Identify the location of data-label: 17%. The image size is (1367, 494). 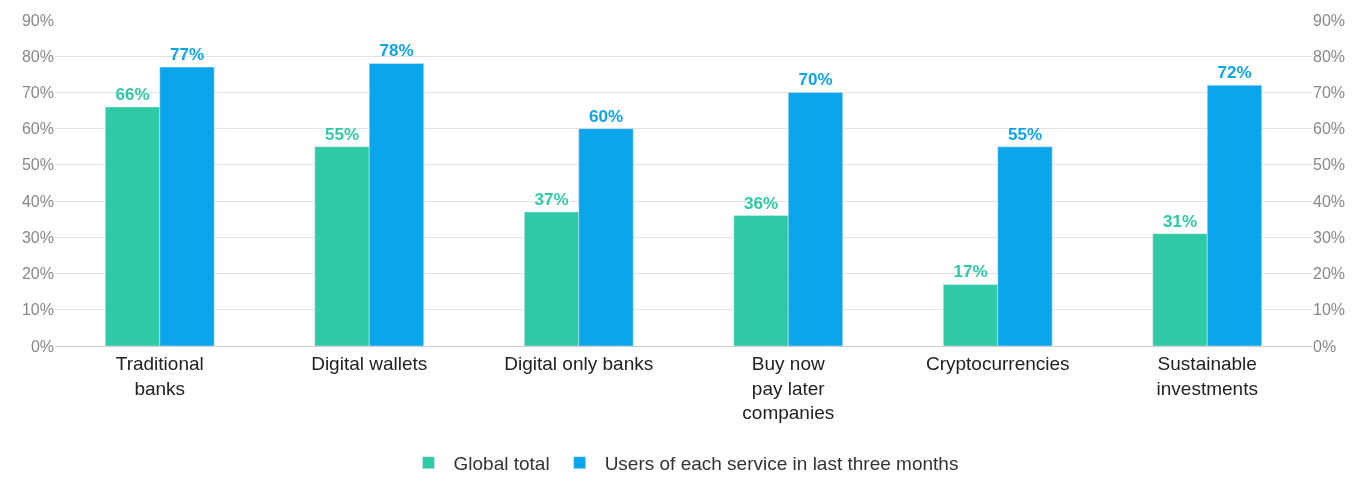
(970, 272).